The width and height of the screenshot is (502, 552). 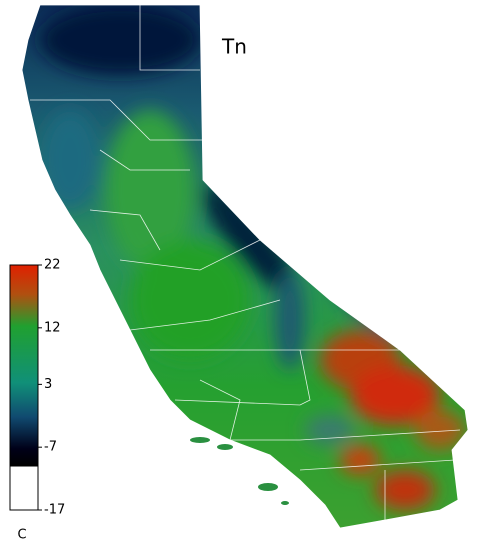 I want to click on colorbar-tick-label: 12, so click(x=52, y=327).